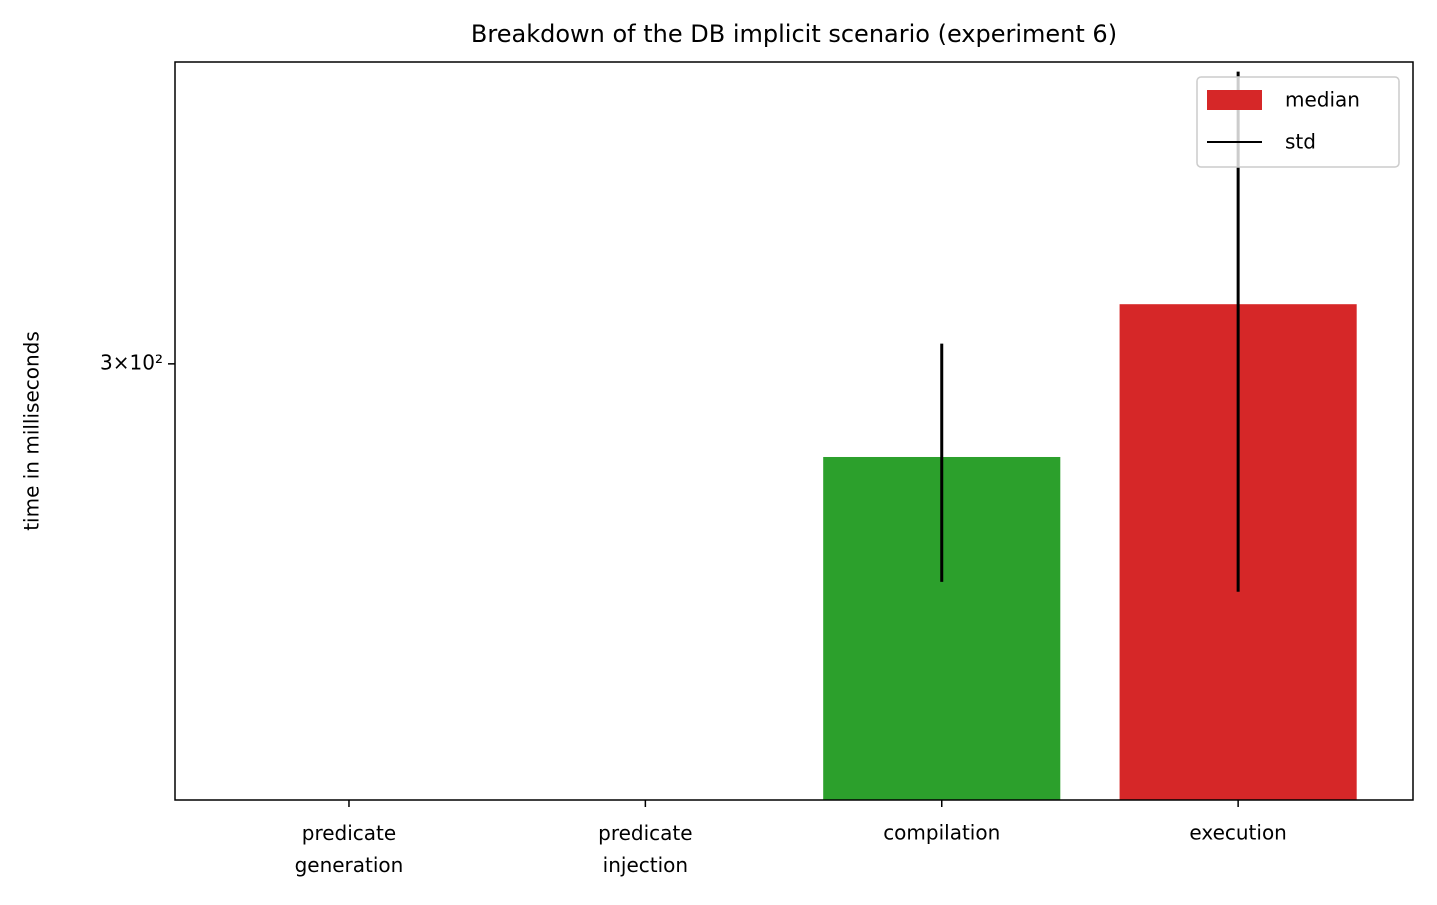  I want to click on x-tick-label: predicate injection, so click(645, 849).